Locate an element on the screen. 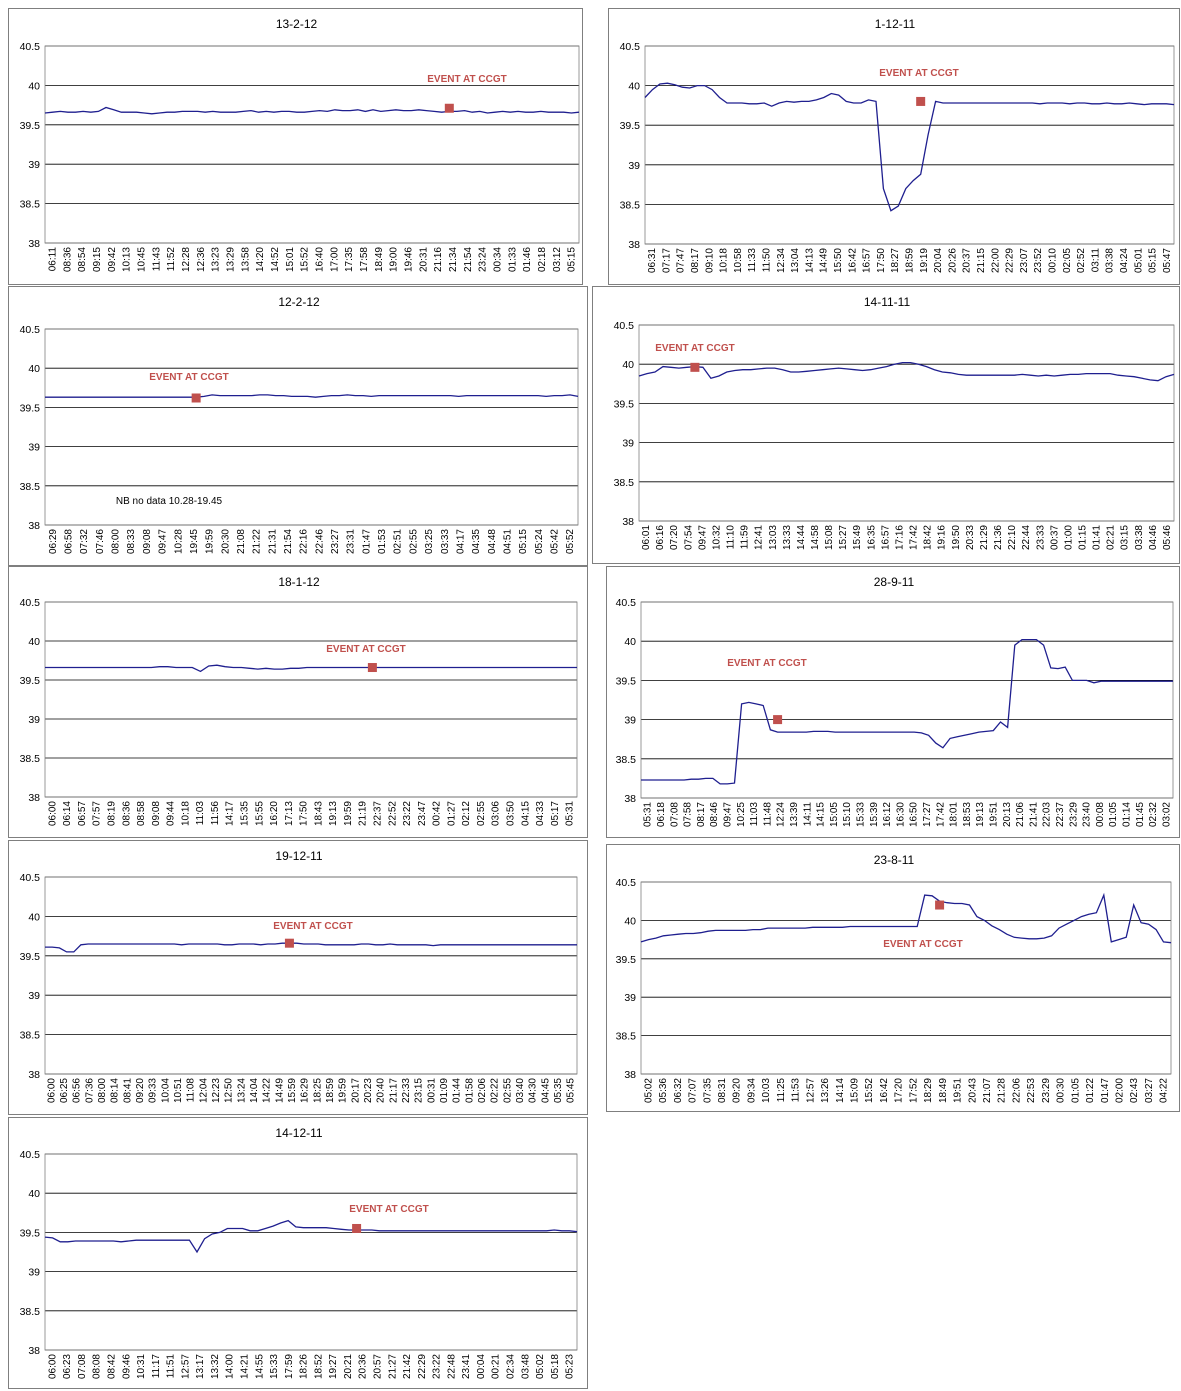 Image resolution: width=1181 pixels, height=1391 pixels. x-tick-label: 18:52 is located at coordinates (318, 1366).